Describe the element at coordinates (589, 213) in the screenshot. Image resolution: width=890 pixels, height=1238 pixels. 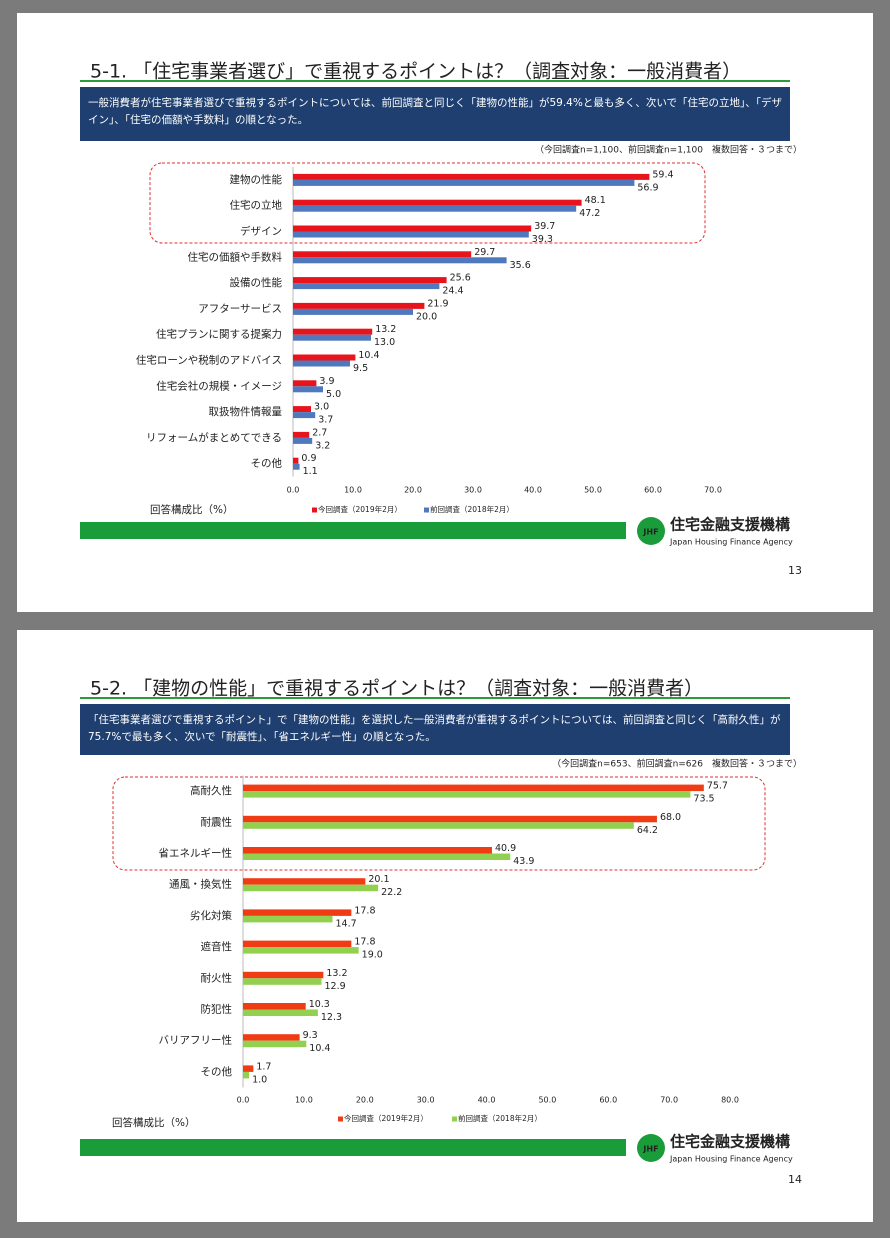
I see `value-label: 47.2` at that location.